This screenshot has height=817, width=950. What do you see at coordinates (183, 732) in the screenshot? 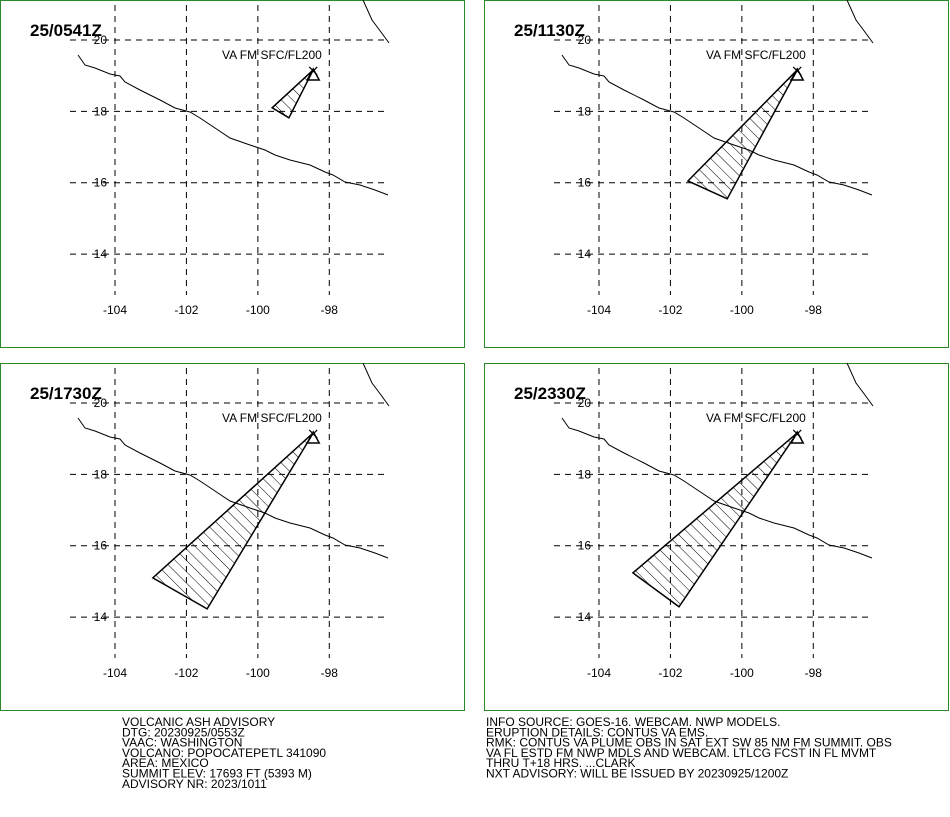
I see `advisory-line: DTG: 20230925/0553Z` at bounding box center [183, 732].